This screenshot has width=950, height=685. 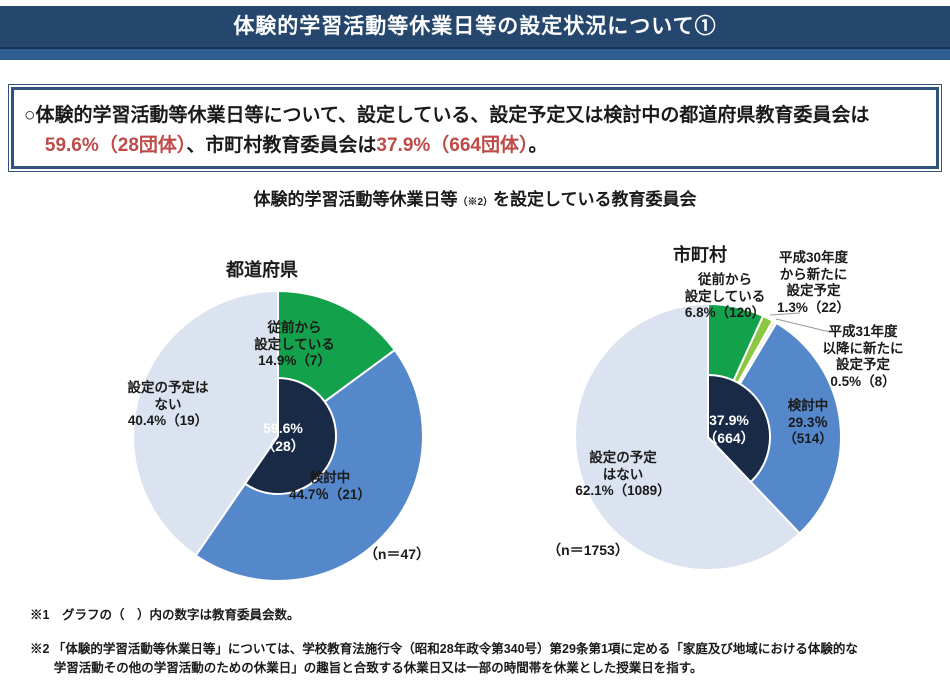 I want to click on page-title: 体験的学習活動等休業日等の設定状況について①, so click(x=475, y=26).